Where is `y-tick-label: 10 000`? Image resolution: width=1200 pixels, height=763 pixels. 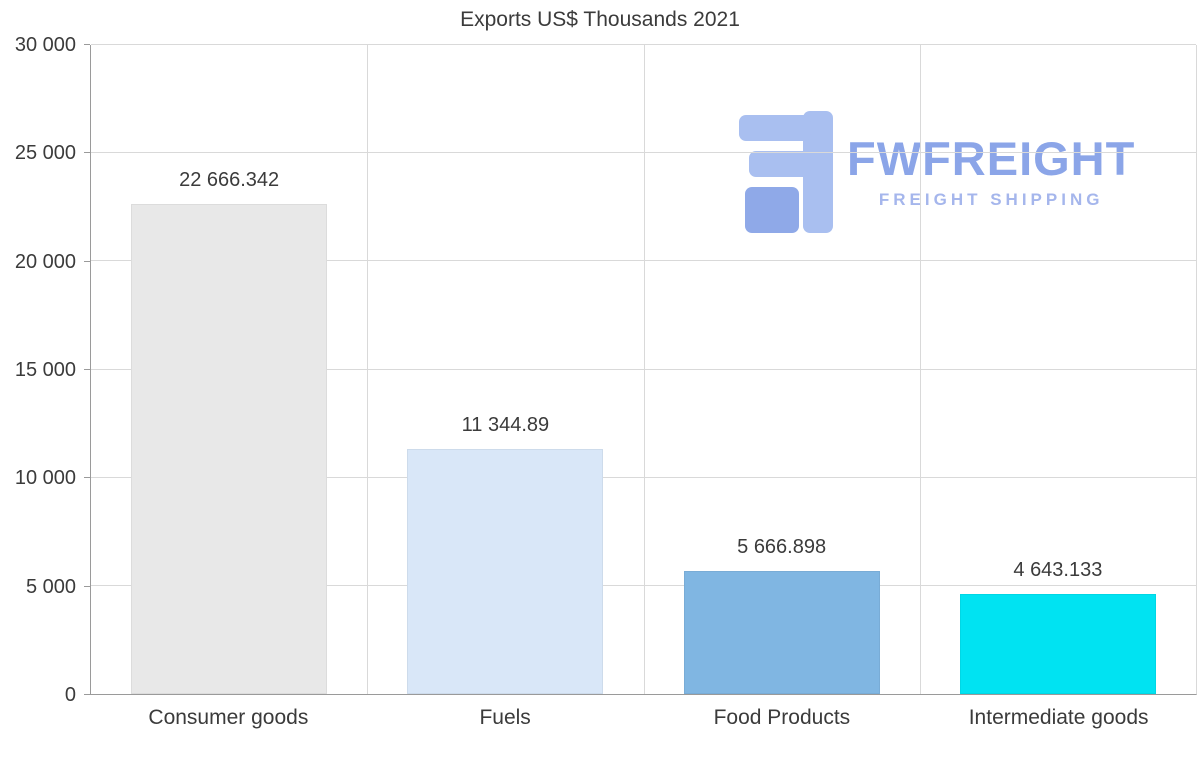 y-tick-label: 10 000 is located at coordinates (45, 478).